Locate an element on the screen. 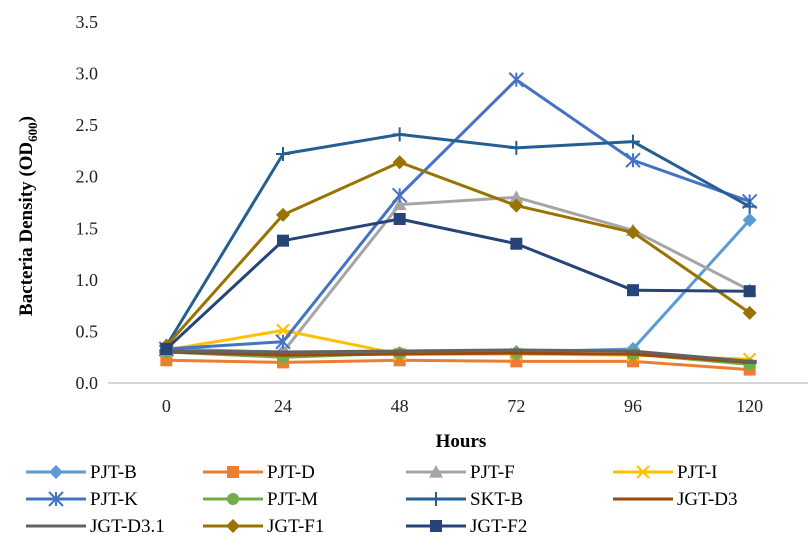 The width and height of the screenshot is (810, 545). legend-item: JGT-F1 is located at coordinates (263, 526).